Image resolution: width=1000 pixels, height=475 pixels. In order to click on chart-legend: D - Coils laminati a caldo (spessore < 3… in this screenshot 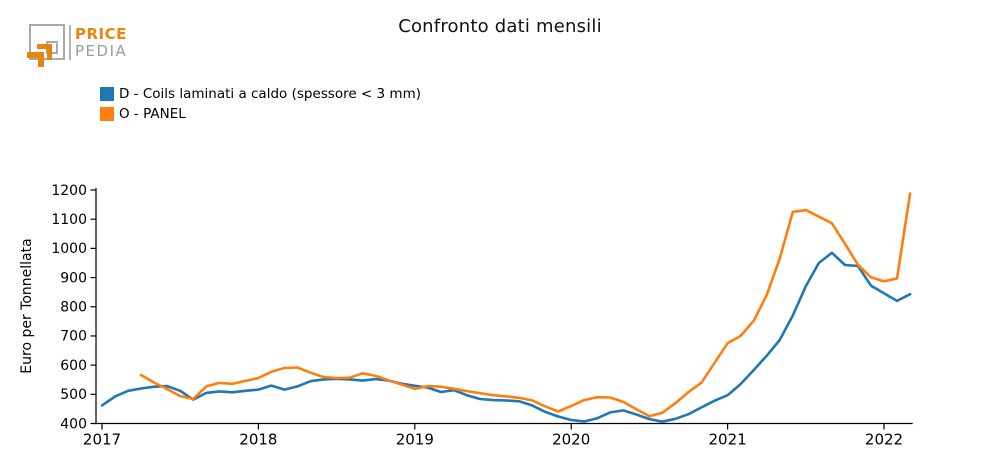, I will do `click(260, 104)`.